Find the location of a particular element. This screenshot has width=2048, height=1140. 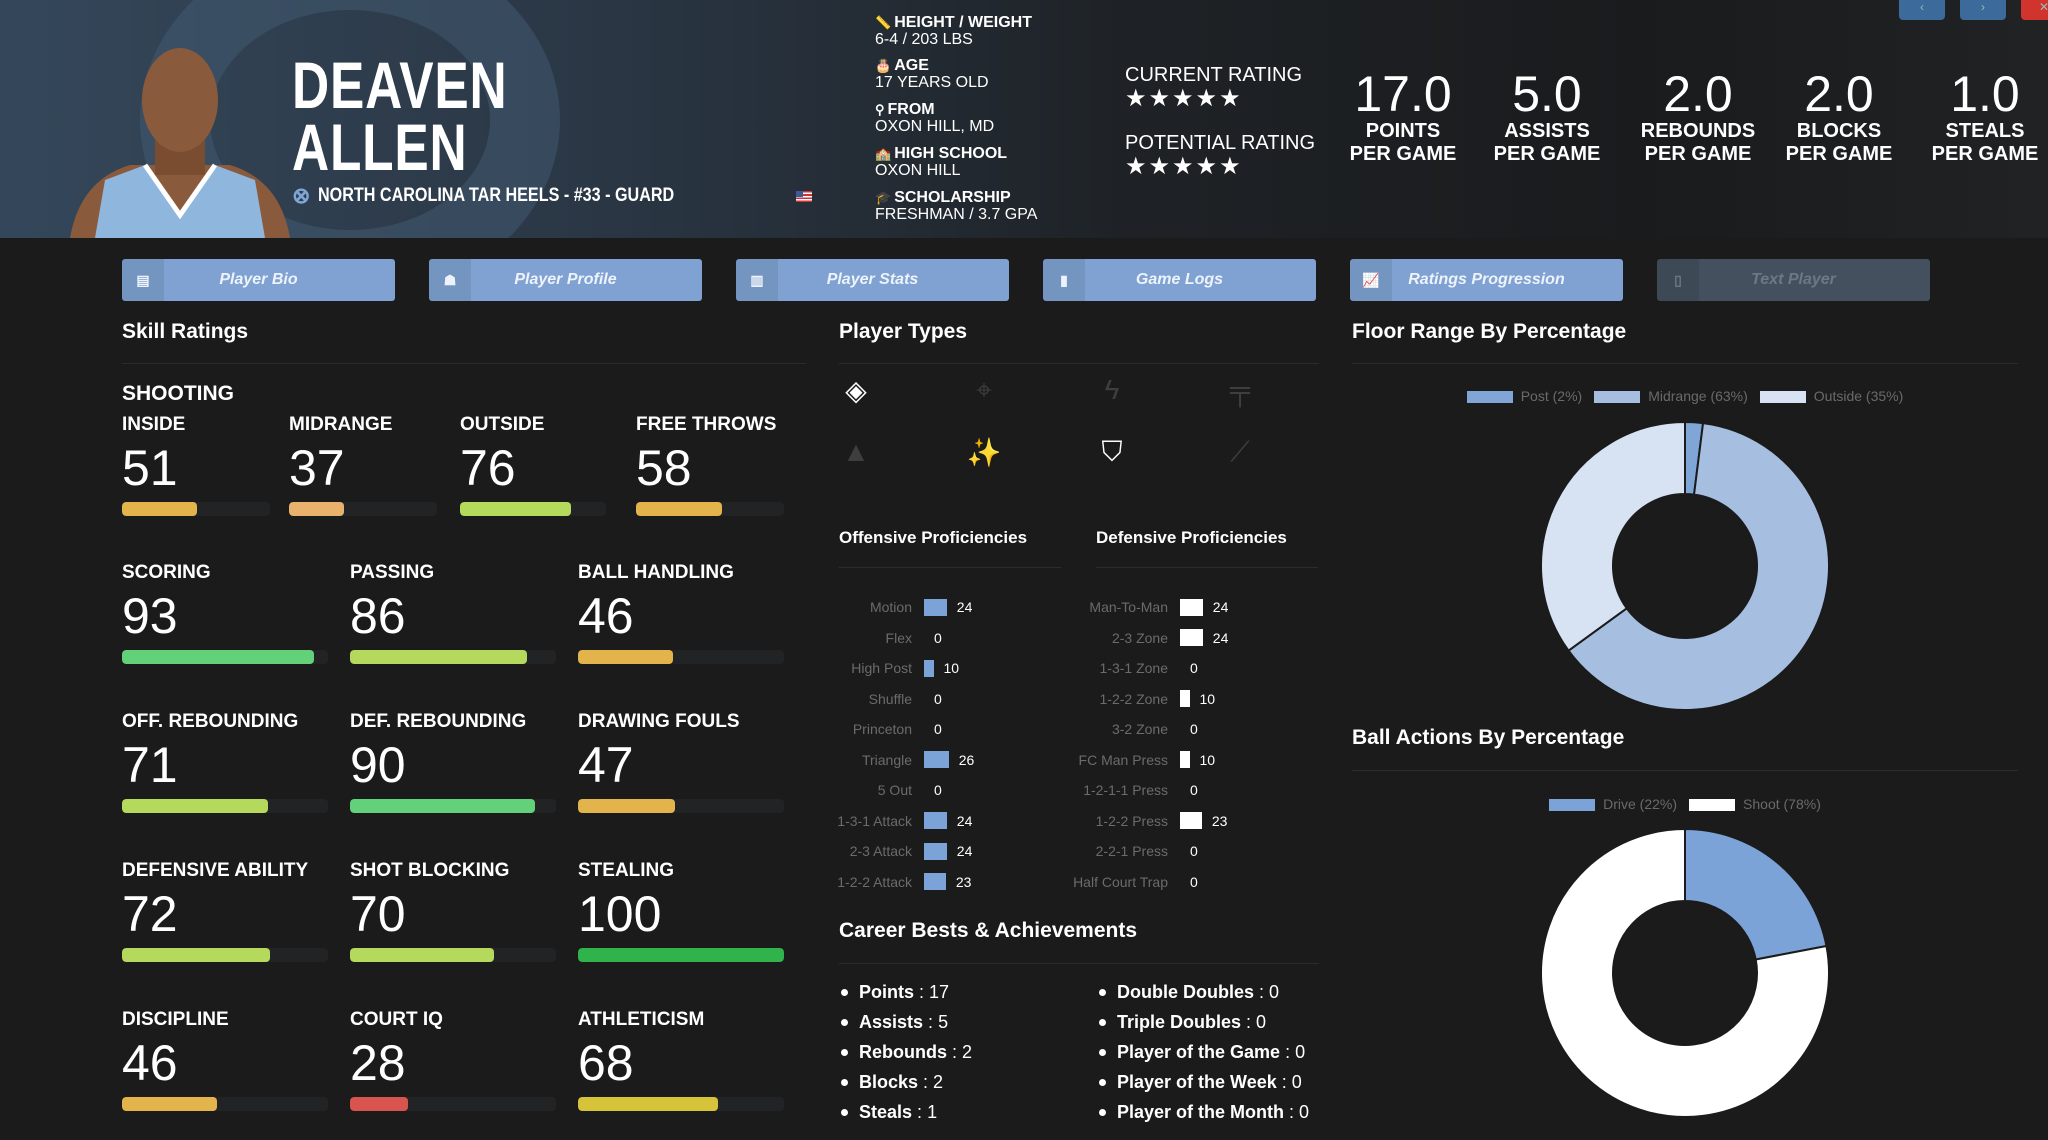

ball-actions-title: Ball Actions By Percentage is located at coordinates (1488, 737).